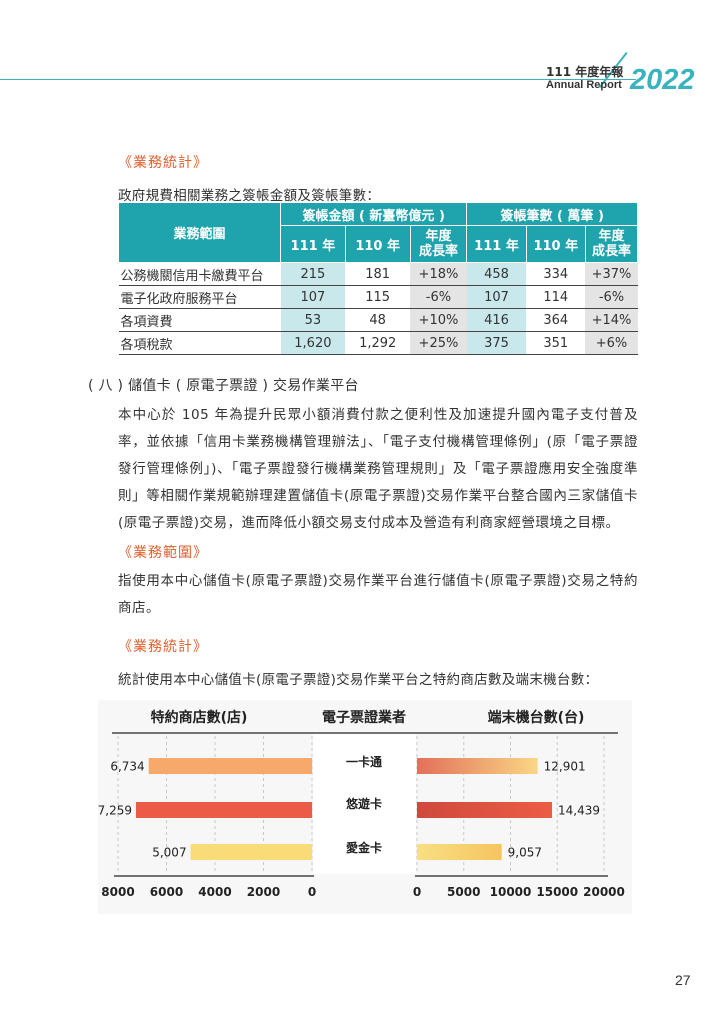 The image size is (724, 1024). What do you see at coordinates (511, 892) in the screenshot?
I see `right-tick-label: 10000` at bounding box center [511, 892].